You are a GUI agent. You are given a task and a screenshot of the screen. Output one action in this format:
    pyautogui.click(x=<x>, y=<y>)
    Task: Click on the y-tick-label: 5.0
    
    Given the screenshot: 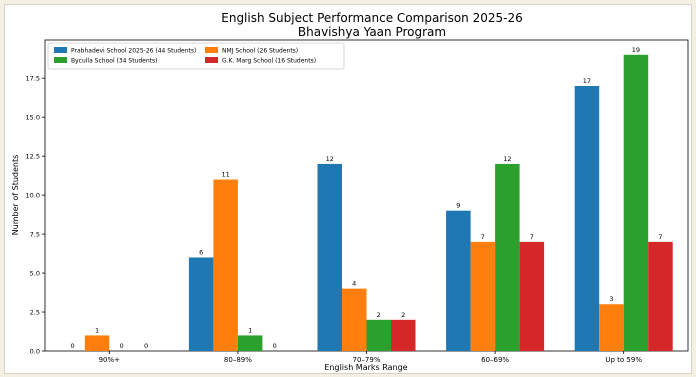 What is the action you would take?
    pyautogui.click(x=35, y=274)
    